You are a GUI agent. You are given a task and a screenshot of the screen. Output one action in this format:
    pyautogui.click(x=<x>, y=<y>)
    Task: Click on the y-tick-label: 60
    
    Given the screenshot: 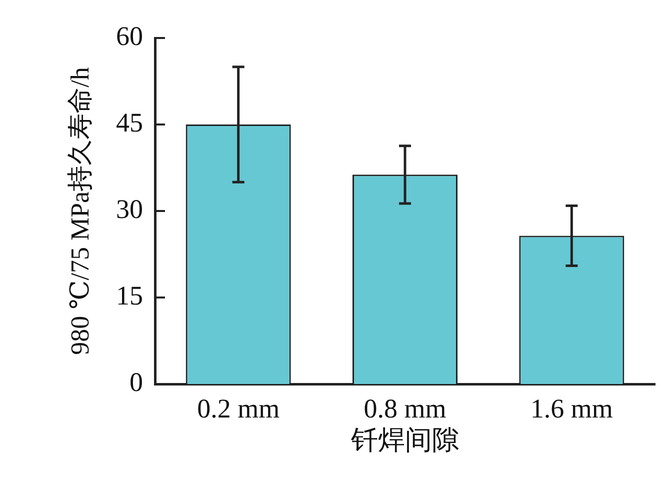 What is the action you would take?
    pyautogui.click(x=129, y=36)
    